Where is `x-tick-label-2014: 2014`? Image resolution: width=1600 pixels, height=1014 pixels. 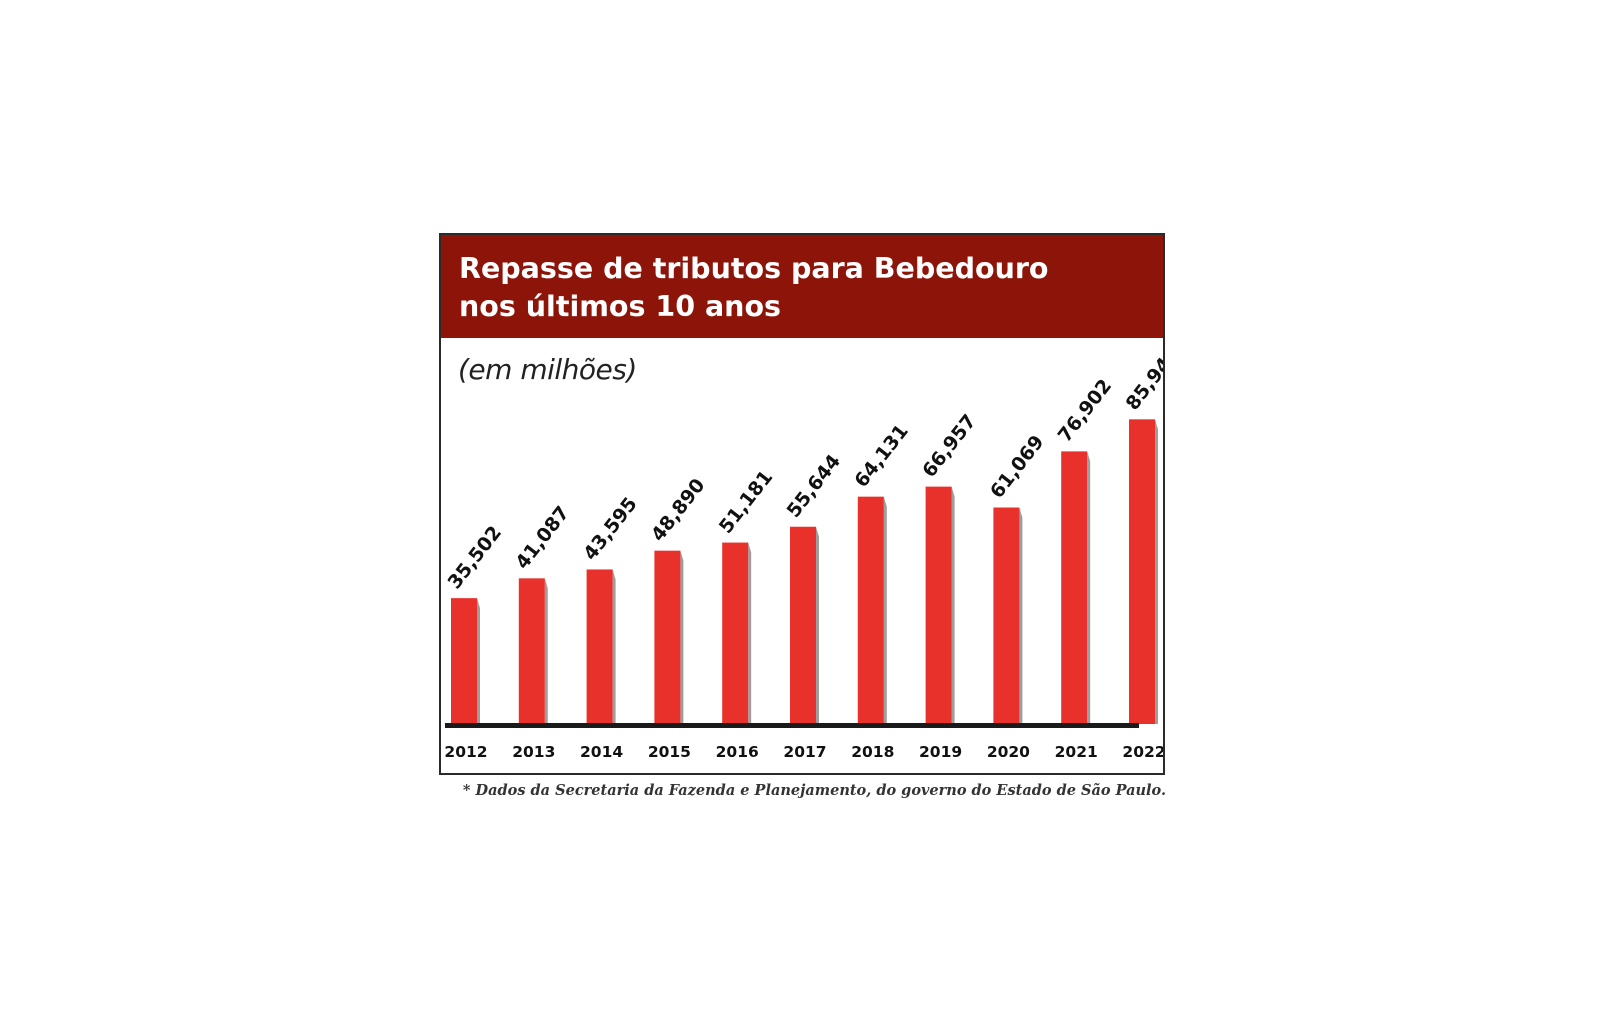
x-tick-label-2014: 2014 is located at coordinates (601, 752).